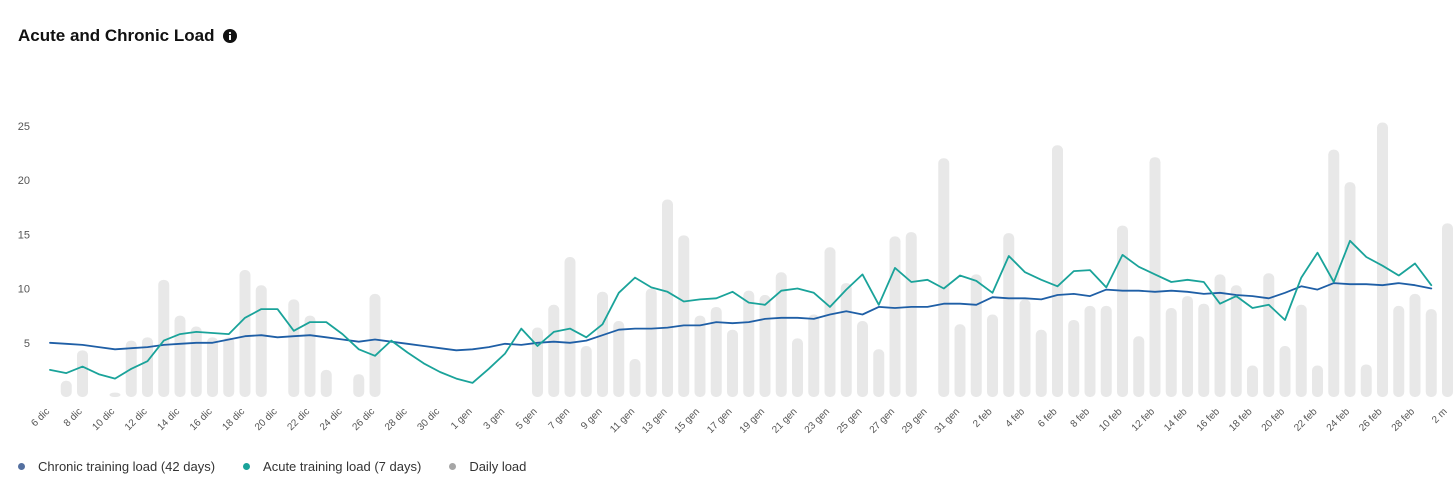 The image size is (1456, 495). Describe the element at coordinates (116, 466) in the screenshot. I see `legend-item-chronic: Chronic training load (42 days)` at that location.